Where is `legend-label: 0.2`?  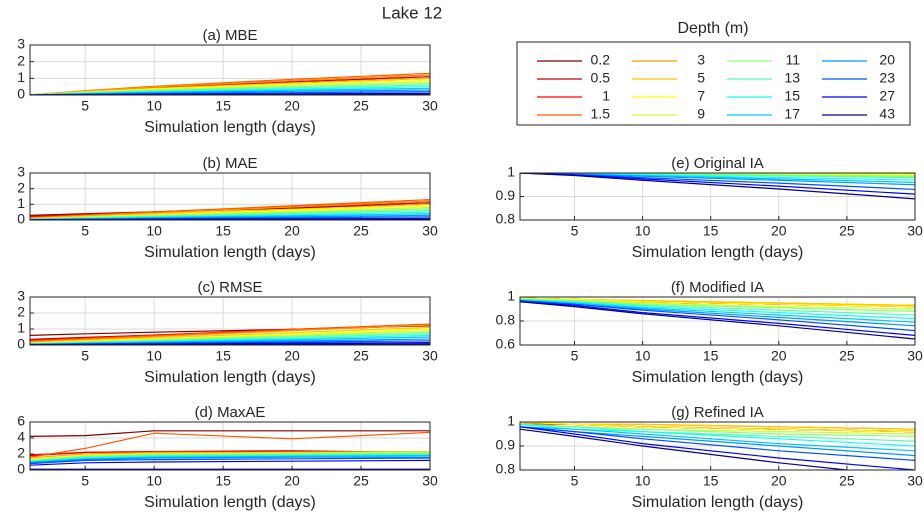
legend-label: 0.2 is located at coordinates (601, 60).